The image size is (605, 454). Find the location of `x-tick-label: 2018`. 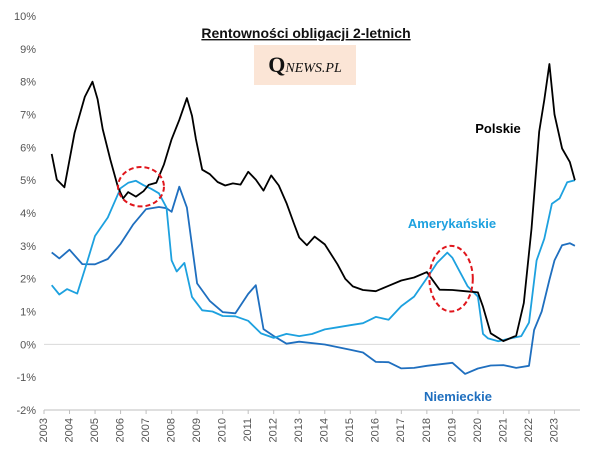

x-tick-label: 2018 is located at coordinates (427, 430).